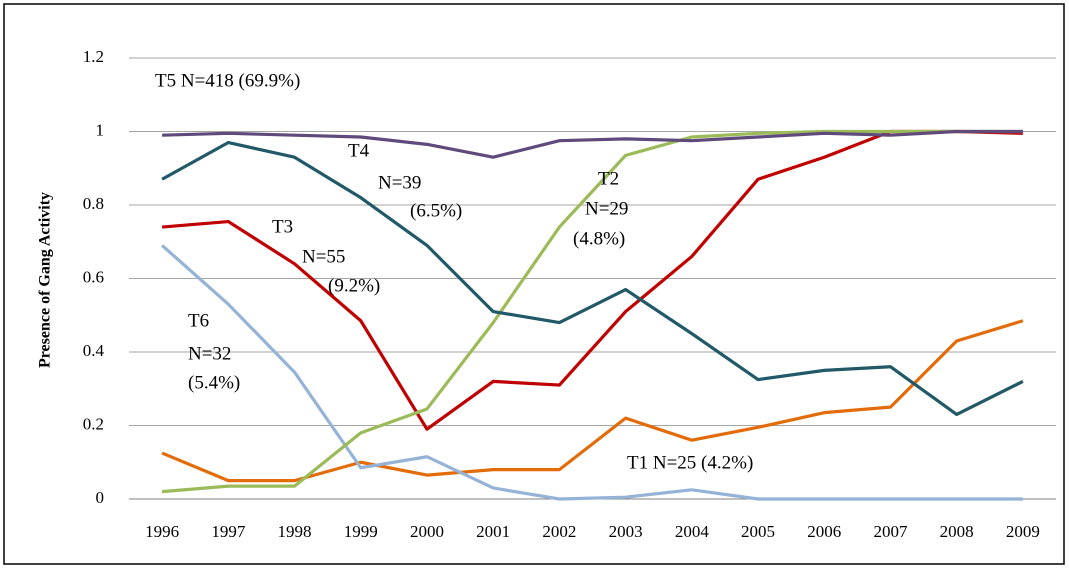 This screenshot has height=569, width=1069. Describe the element at coordinates (824, 531) in the screenshot. I see `x-tick-label: 2006` at that location.